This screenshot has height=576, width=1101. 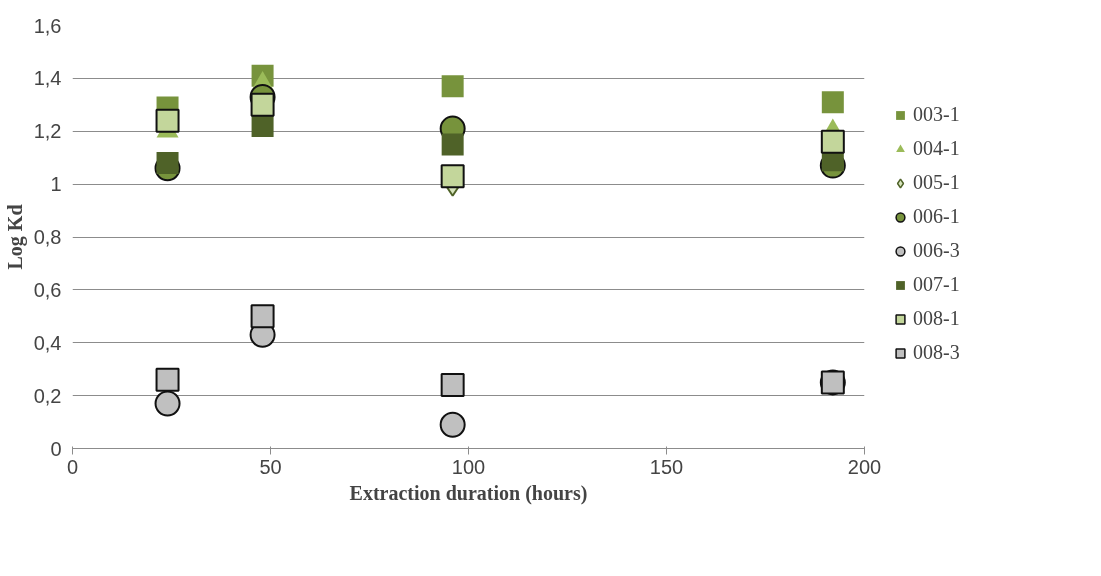 I want to click on y-tick-label: 1, so click(x=56, y=184).